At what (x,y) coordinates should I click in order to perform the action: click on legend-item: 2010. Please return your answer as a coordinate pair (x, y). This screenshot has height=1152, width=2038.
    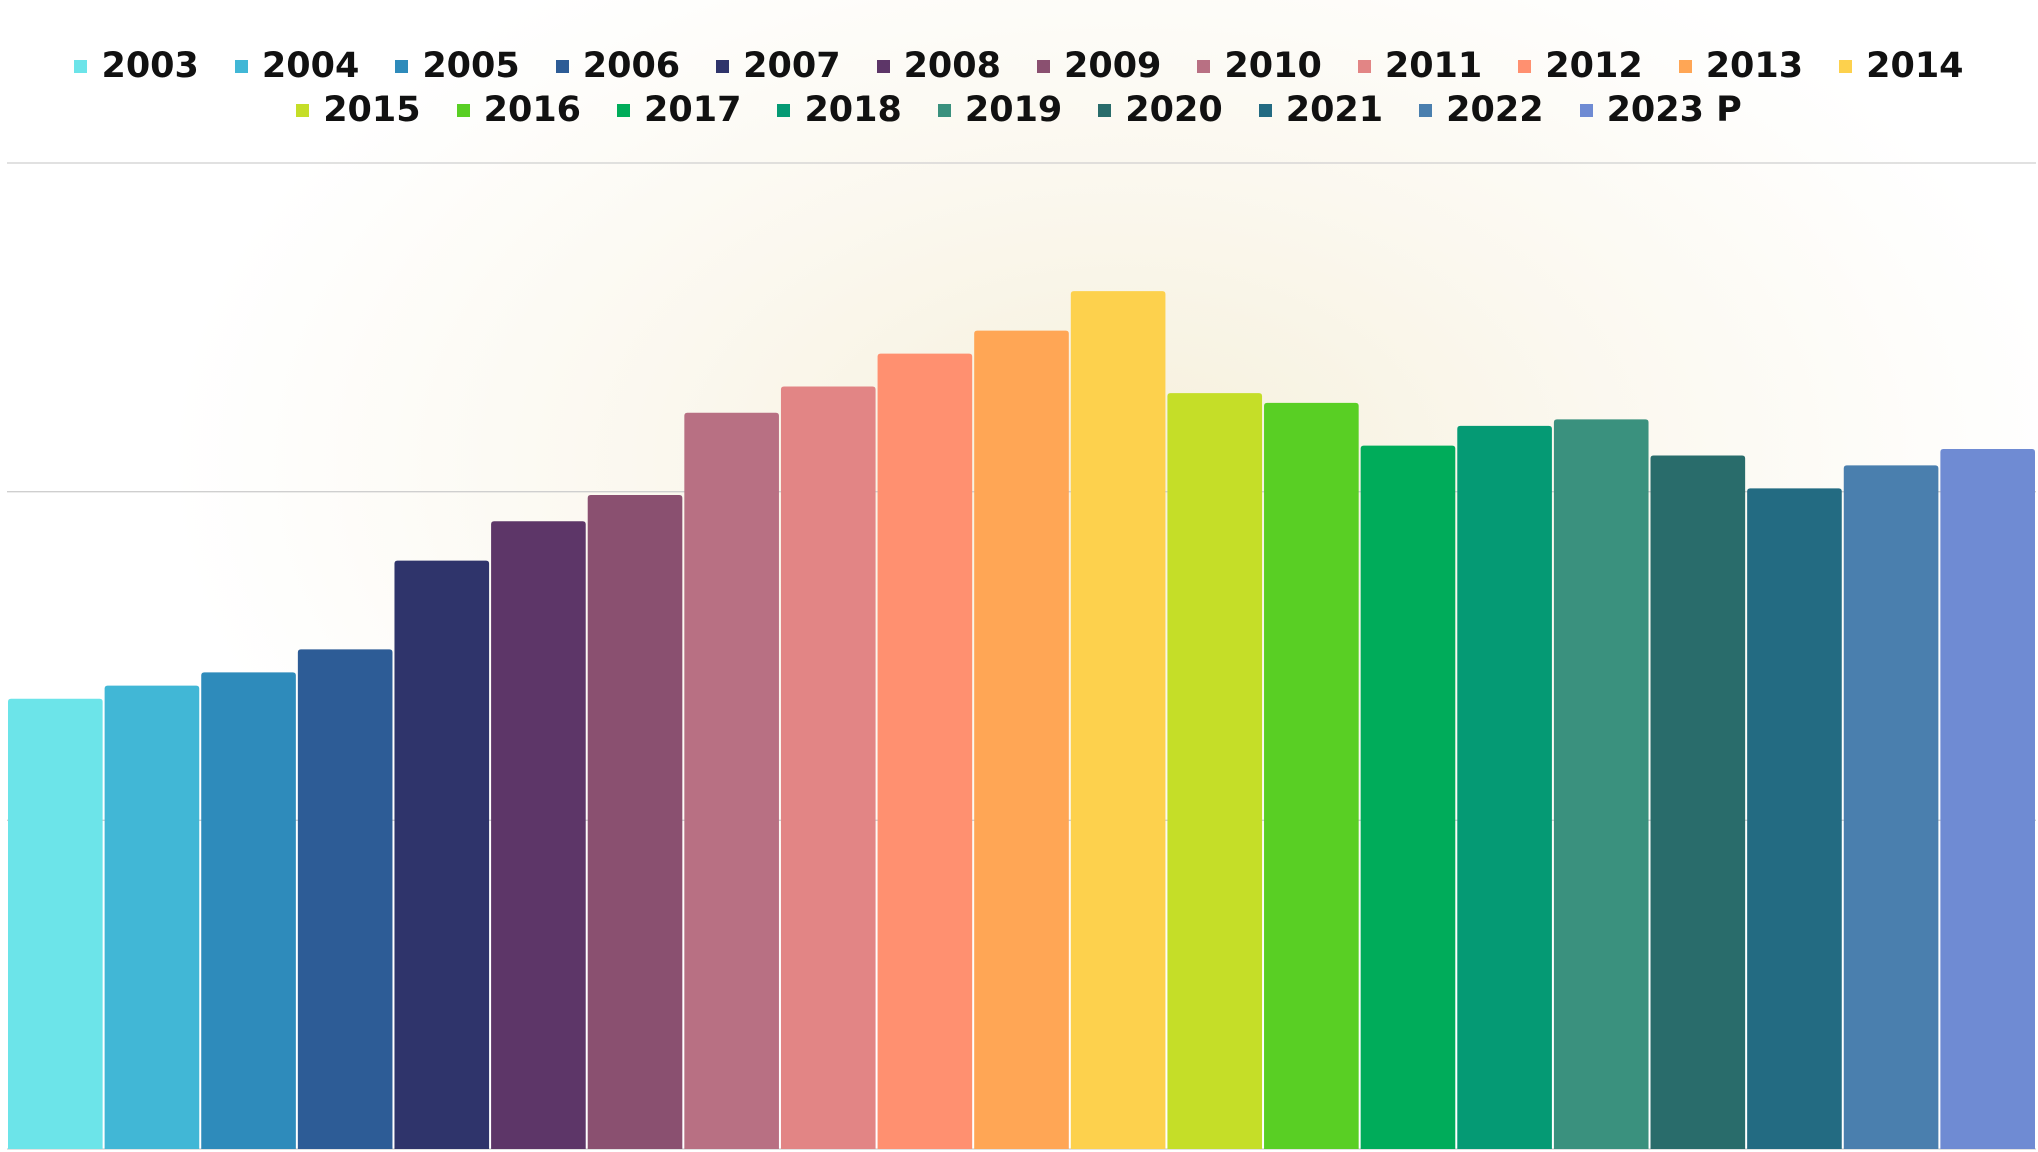
    Looking at the image, I should click on (1259, 66).